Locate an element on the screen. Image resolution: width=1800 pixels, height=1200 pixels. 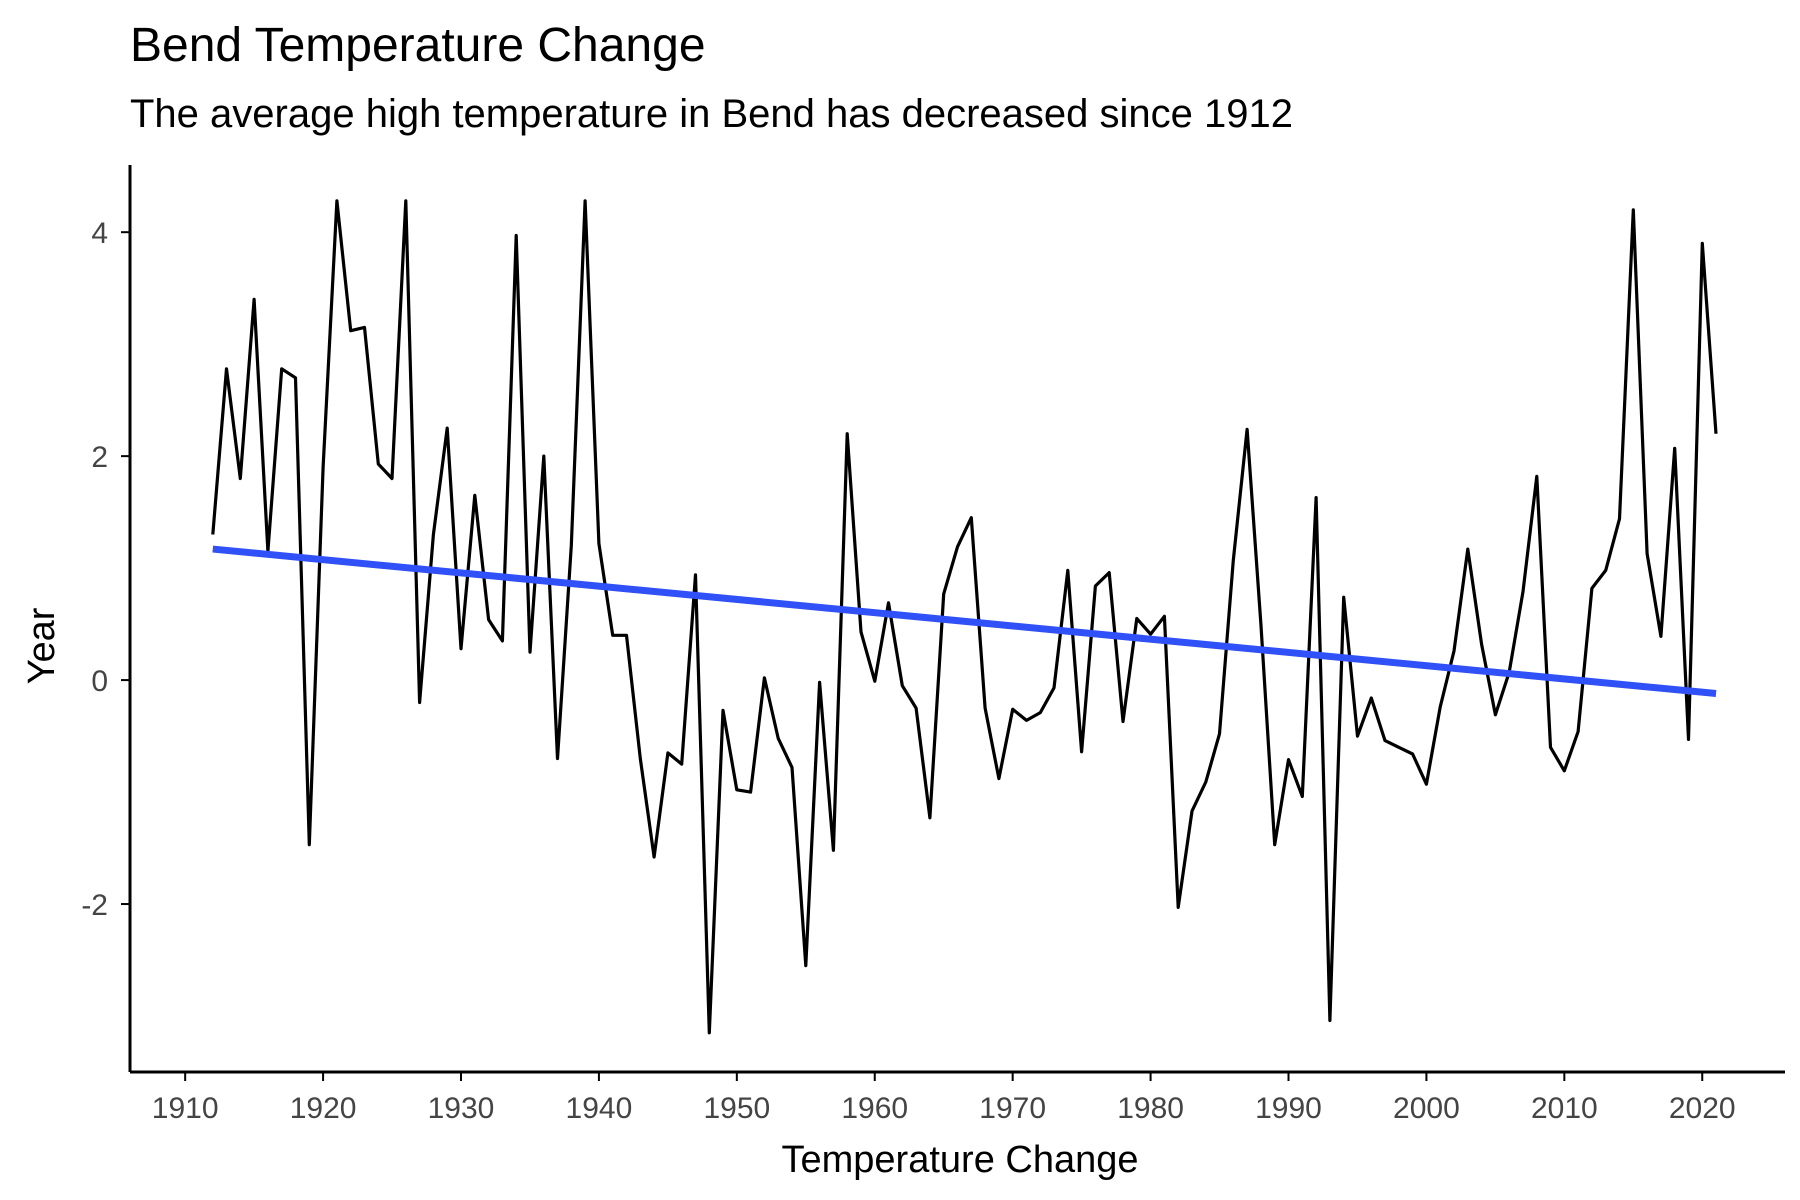
y-tick-label: 2 is located at coordinates (99, 457).